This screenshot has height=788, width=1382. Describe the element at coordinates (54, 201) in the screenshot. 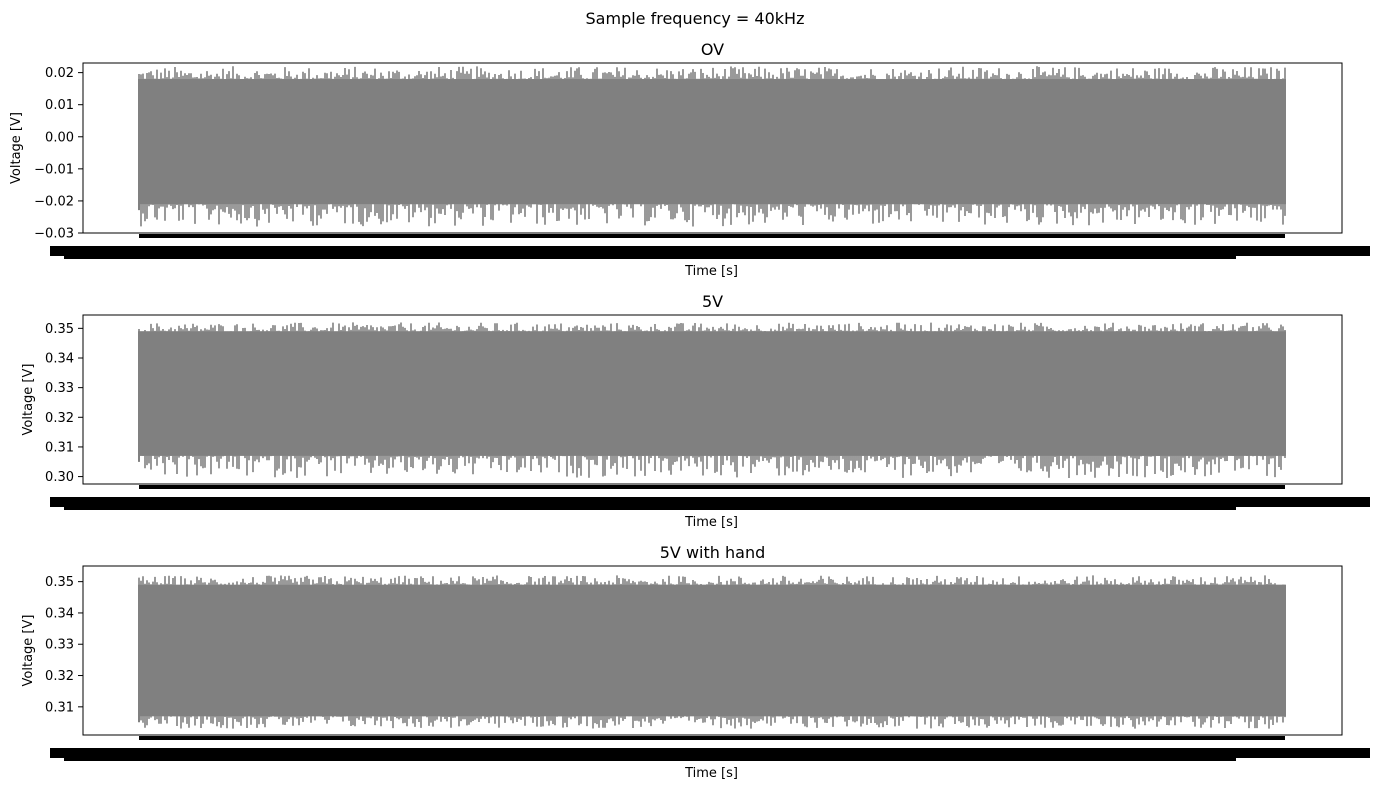

I see `y-tick-label: −0.02` at that location.